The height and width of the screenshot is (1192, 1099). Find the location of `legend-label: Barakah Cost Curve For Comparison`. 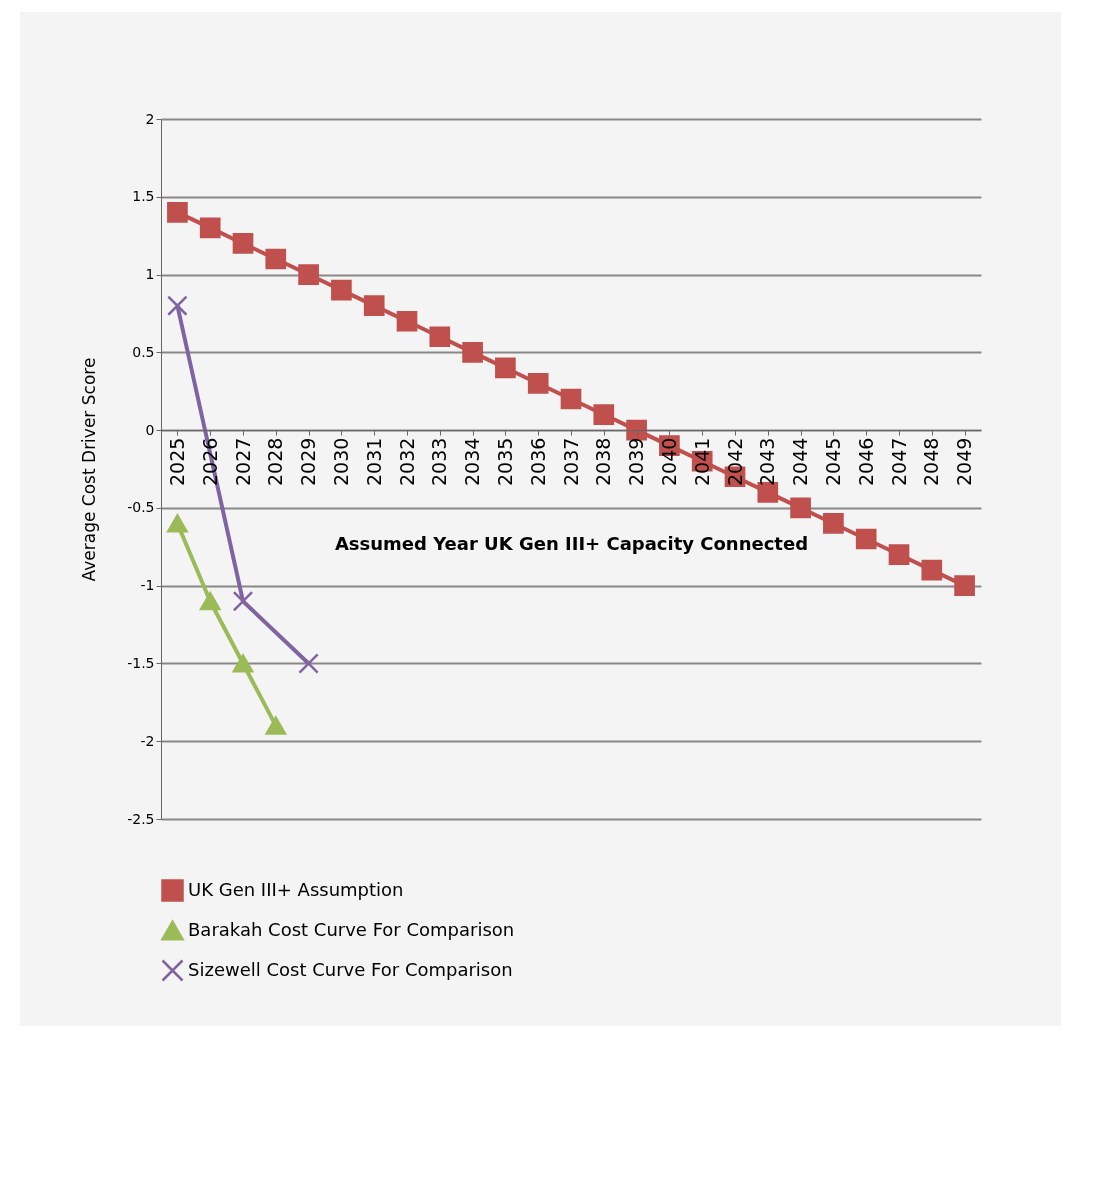

legend-label: Barakah Cost Curve For Comparison is located at coordinates (351, 929).